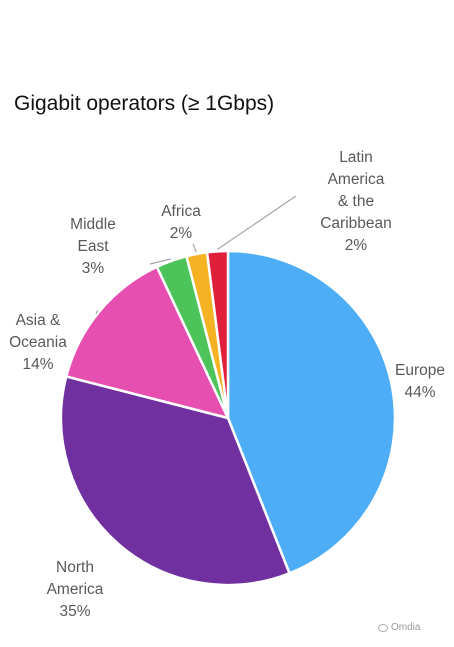  What do you see at coordinates (356, 157) in the screenshot?
I see `slice-label-line: Latin` at bounding box center [356, 157].